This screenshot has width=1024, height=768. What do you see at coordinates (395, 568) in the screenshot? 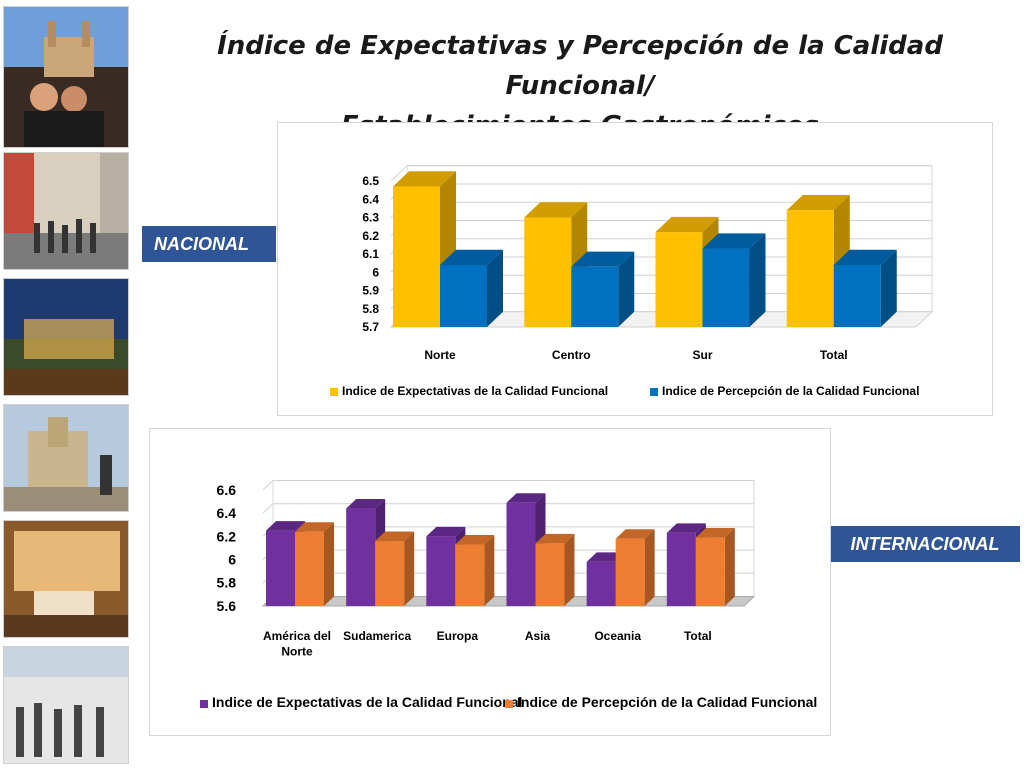
I see `bar-internacional-s1-c1` at bounding box center [395, 568].